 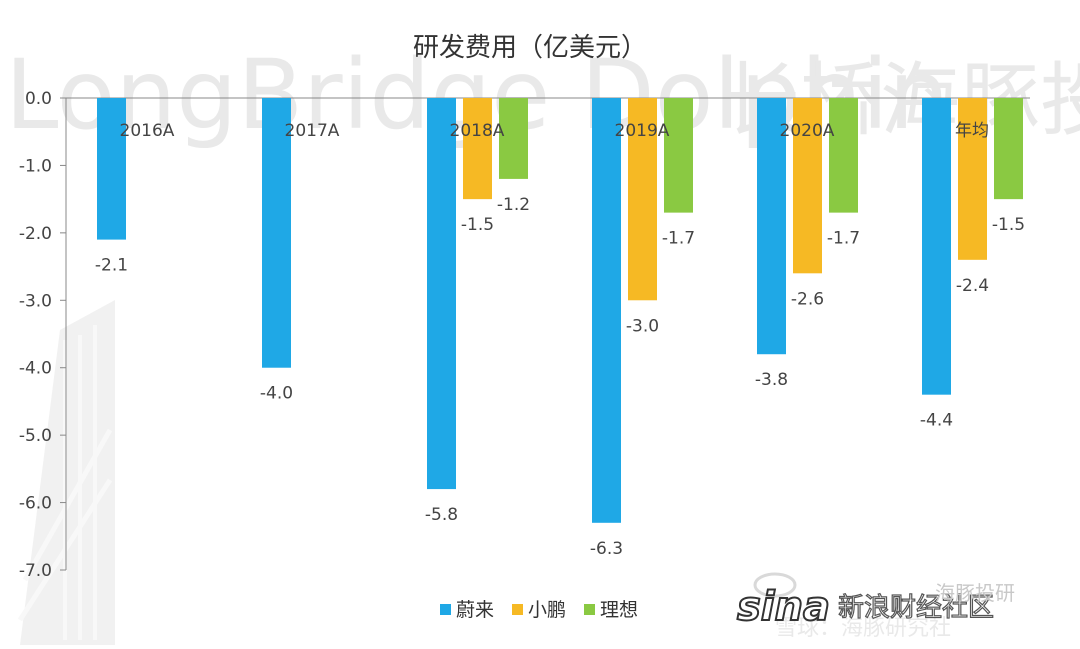 I want to click on bar-value-label: -2.6, so click(x=807, y=299).